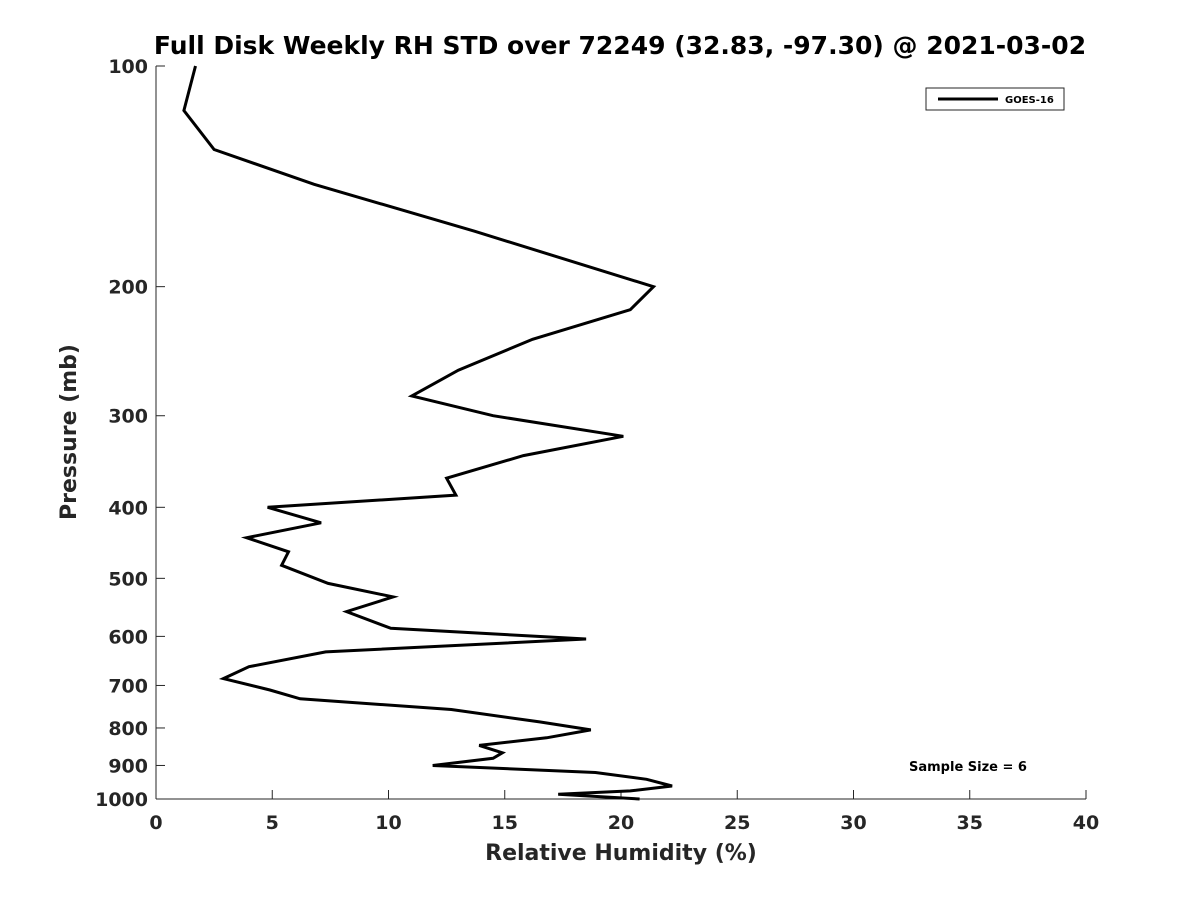  I want to click on x-tick-label: 0, so click(155, 823).